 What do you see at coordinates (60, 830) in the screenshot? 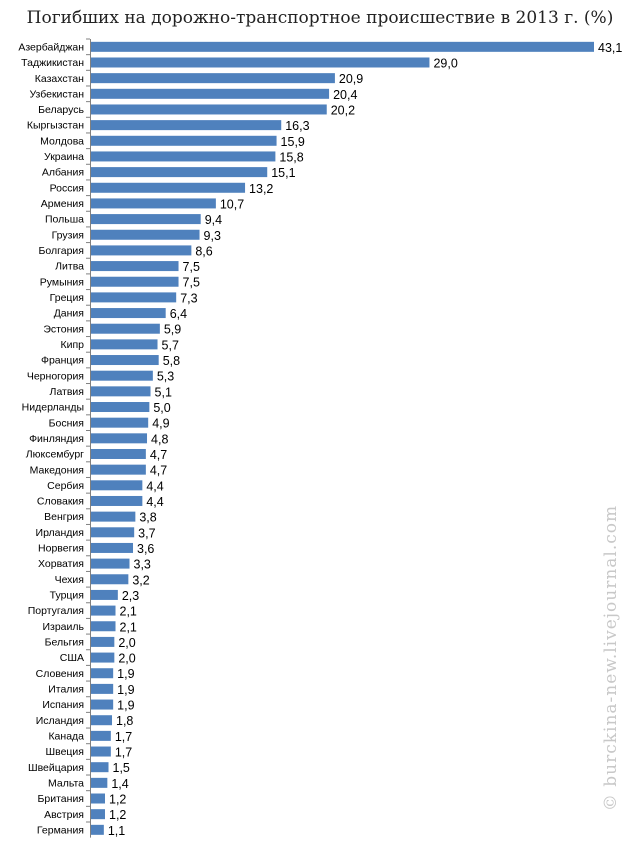
I see `category-label: Германия` at bounding box center [60, 830].